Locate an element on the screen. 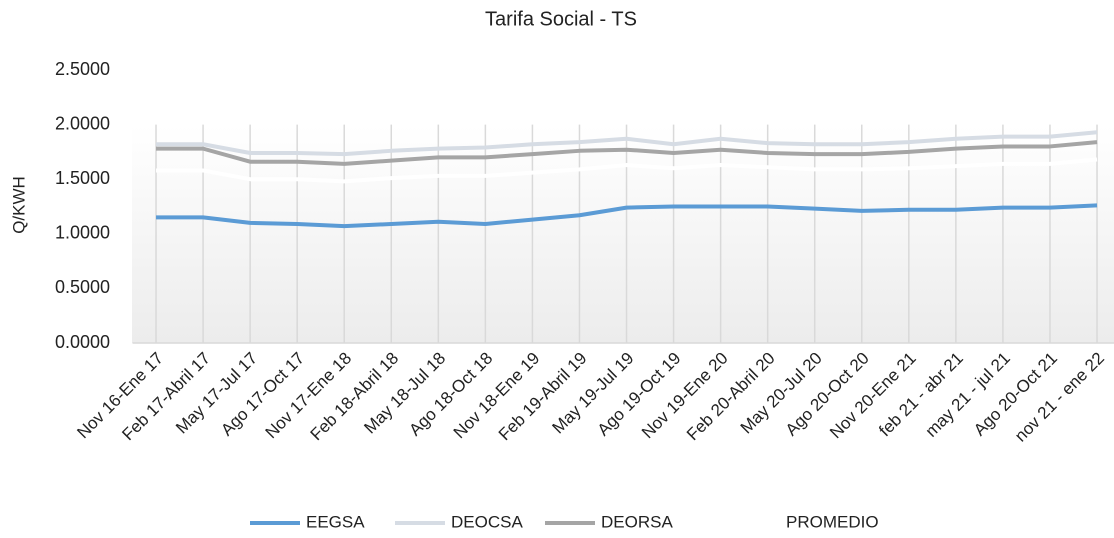  x-tick-label: Ago 19-Oct 19 is located at coordinates (639, 394).